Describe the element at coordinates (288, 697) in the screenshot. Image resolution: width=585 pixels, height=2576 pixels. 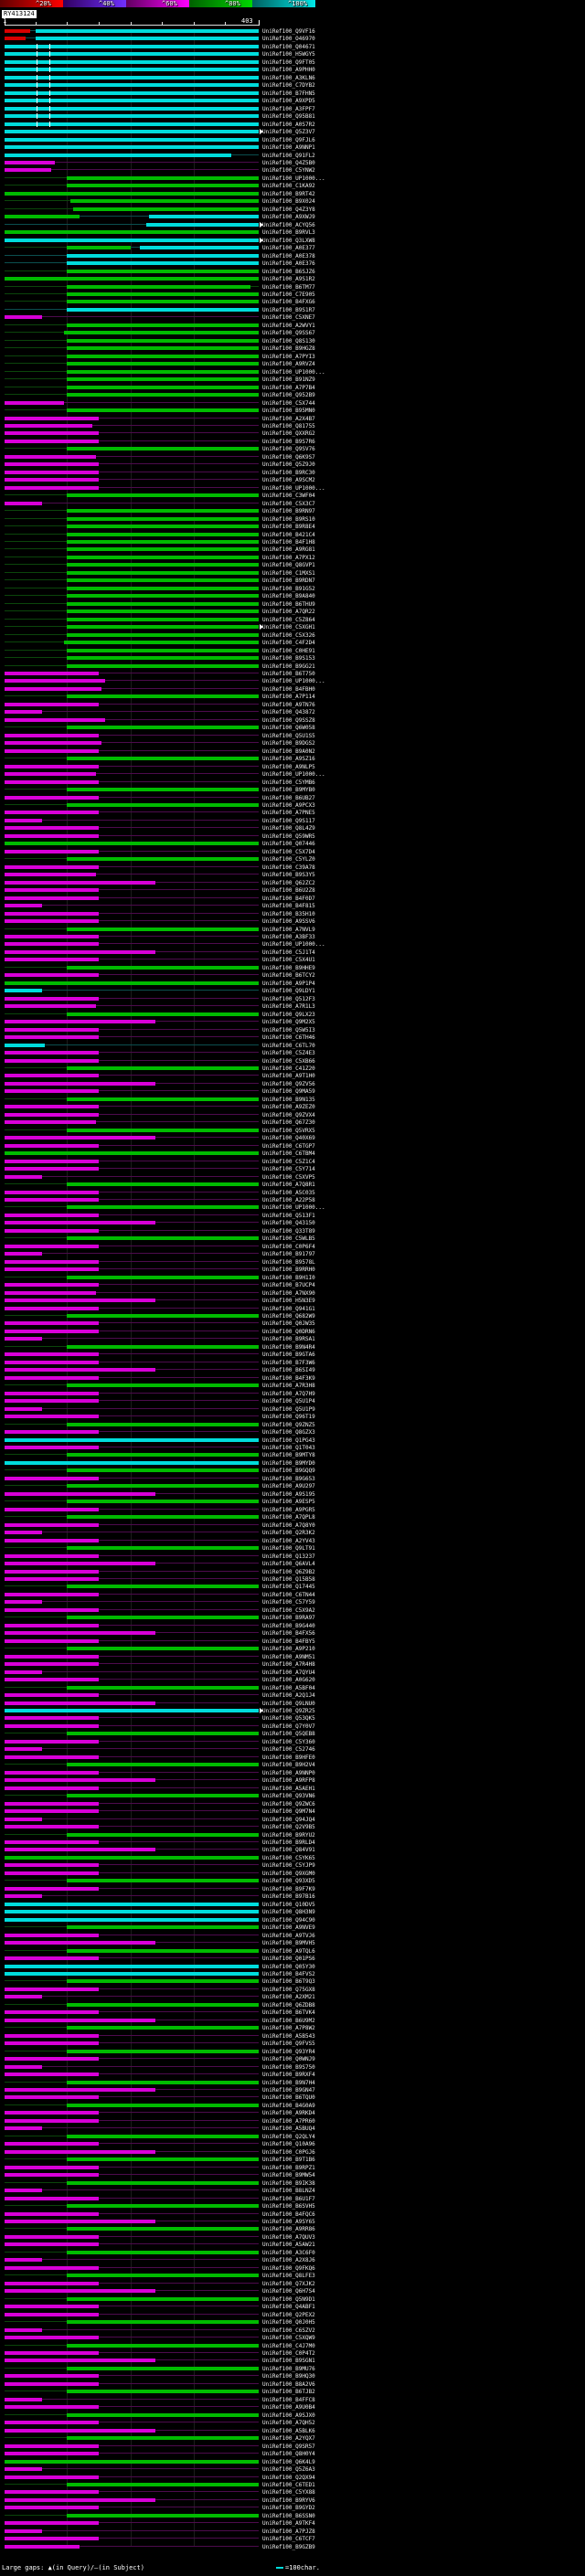
I see `hit-label: UniRef100_A7P114` at that location.